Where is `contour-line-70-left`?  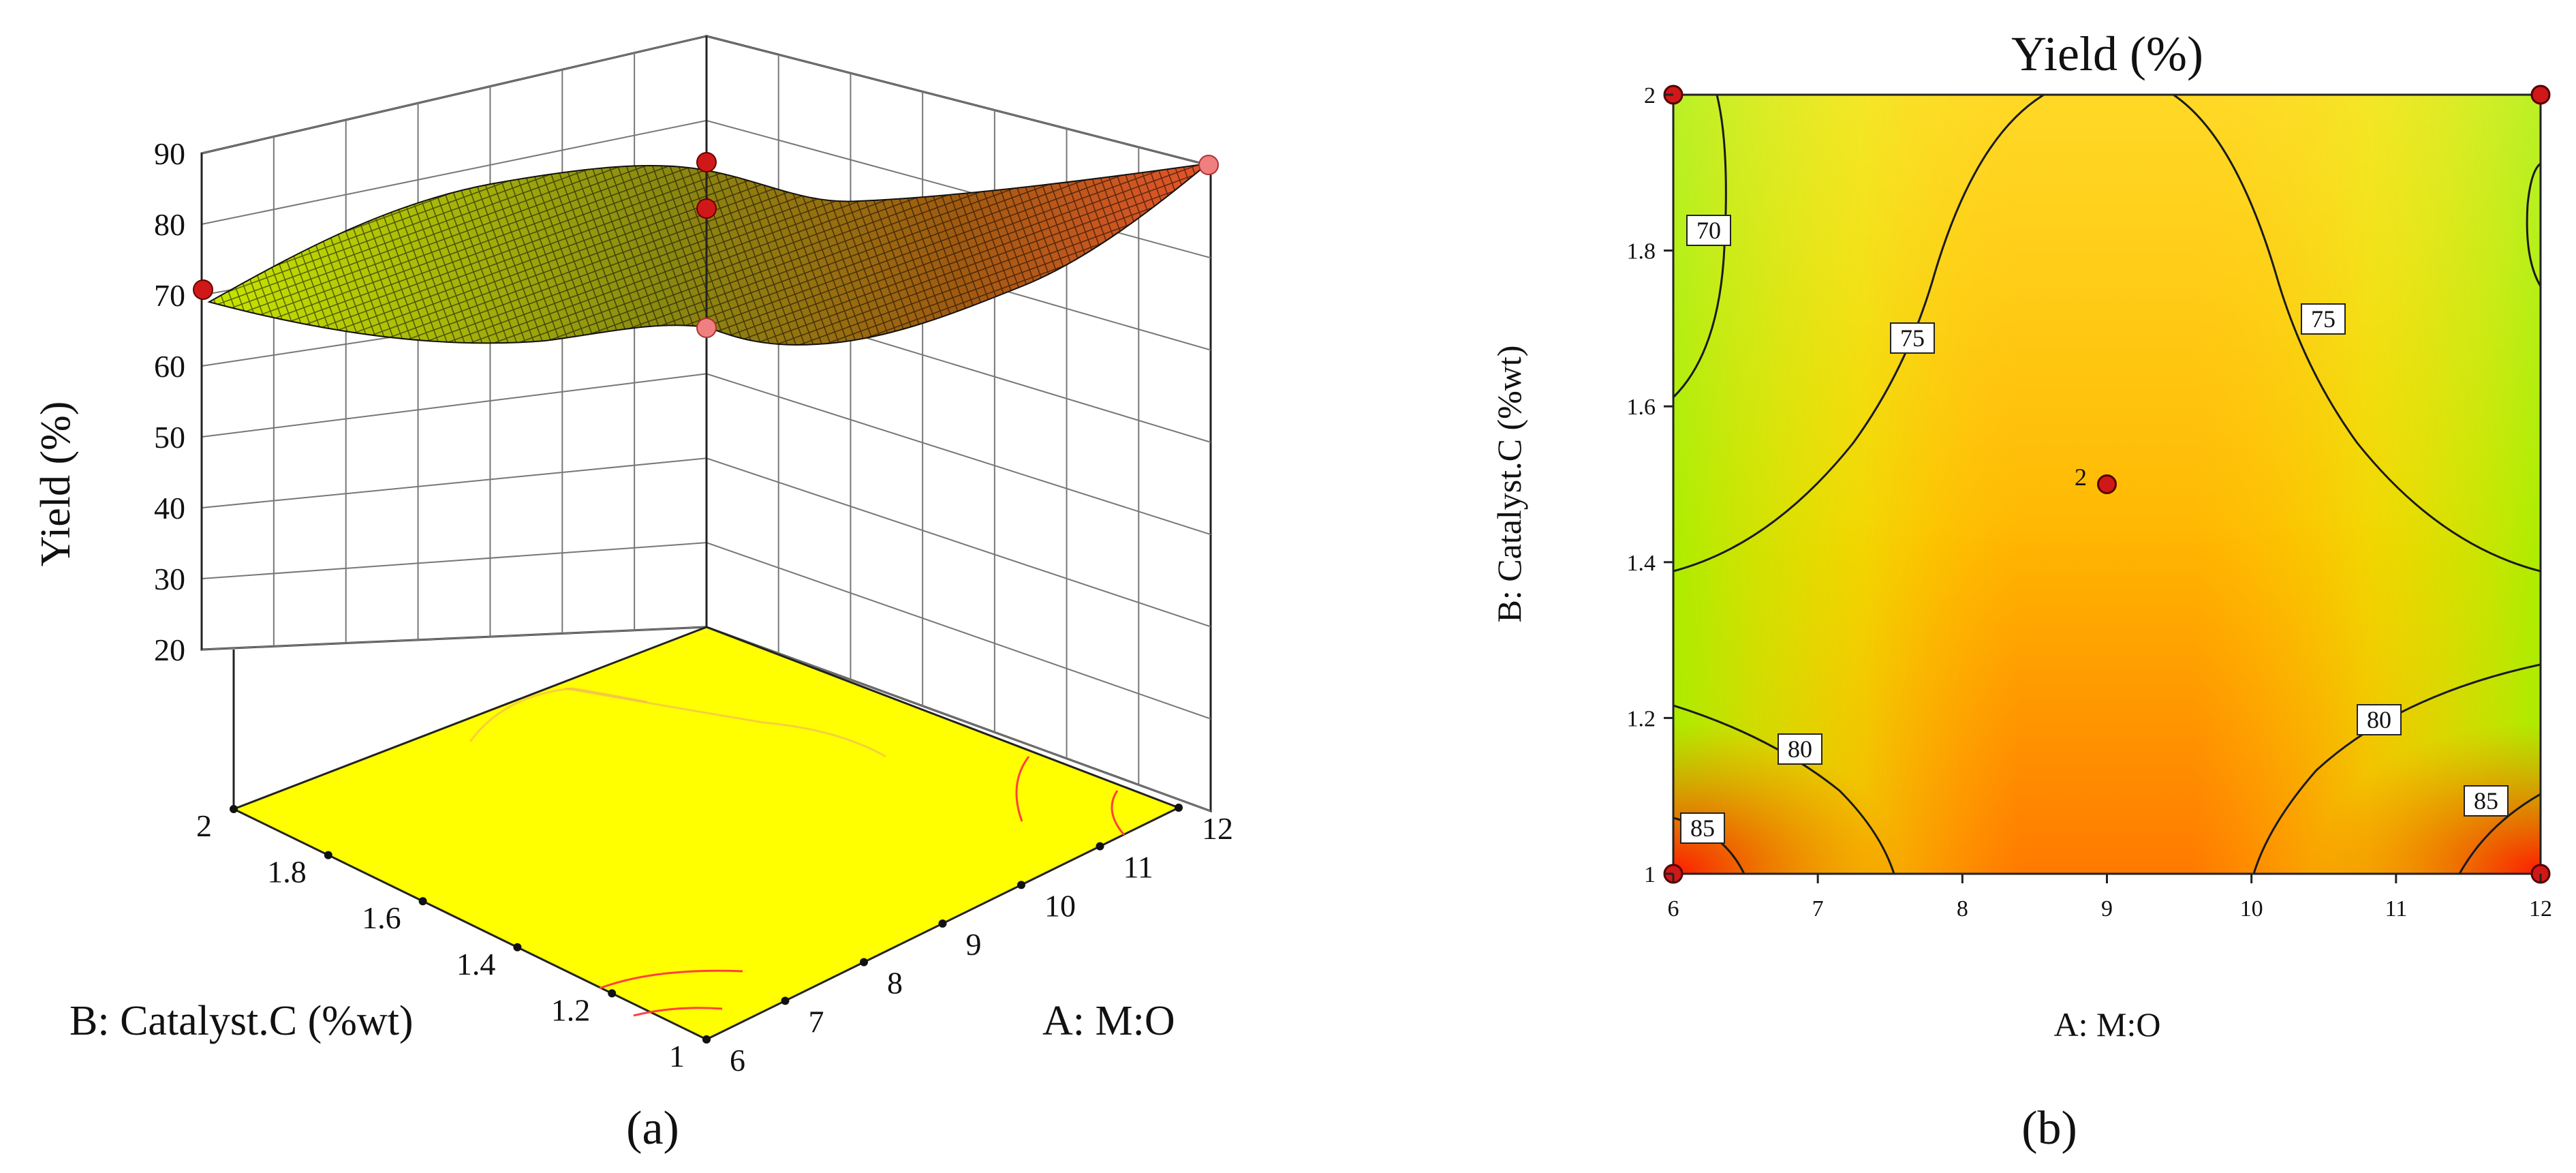
contour-line-70-left is located at coordinates (1700, 247).